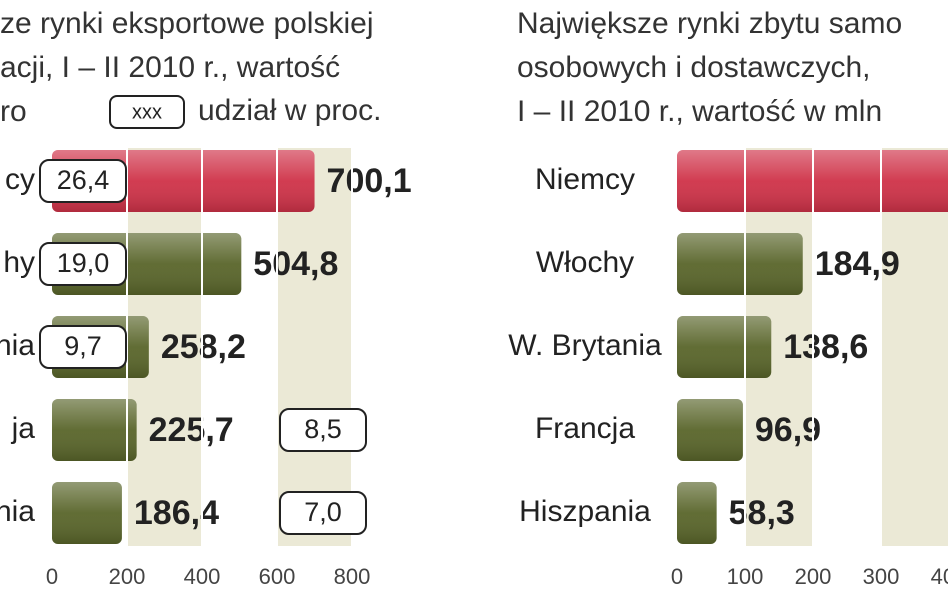 This screenshot has height=593, width=948. Describe the element at coordinates (694, 67) in the screenshot. I see `chart-title: osobowych i dostawczych,` at that location.